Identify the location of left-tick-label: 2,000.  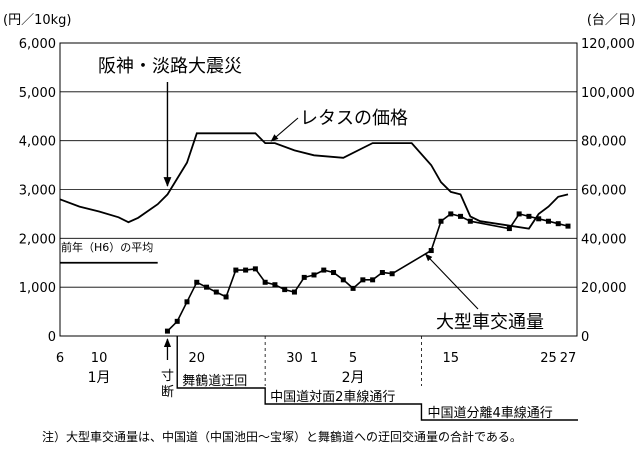
(37, 239).